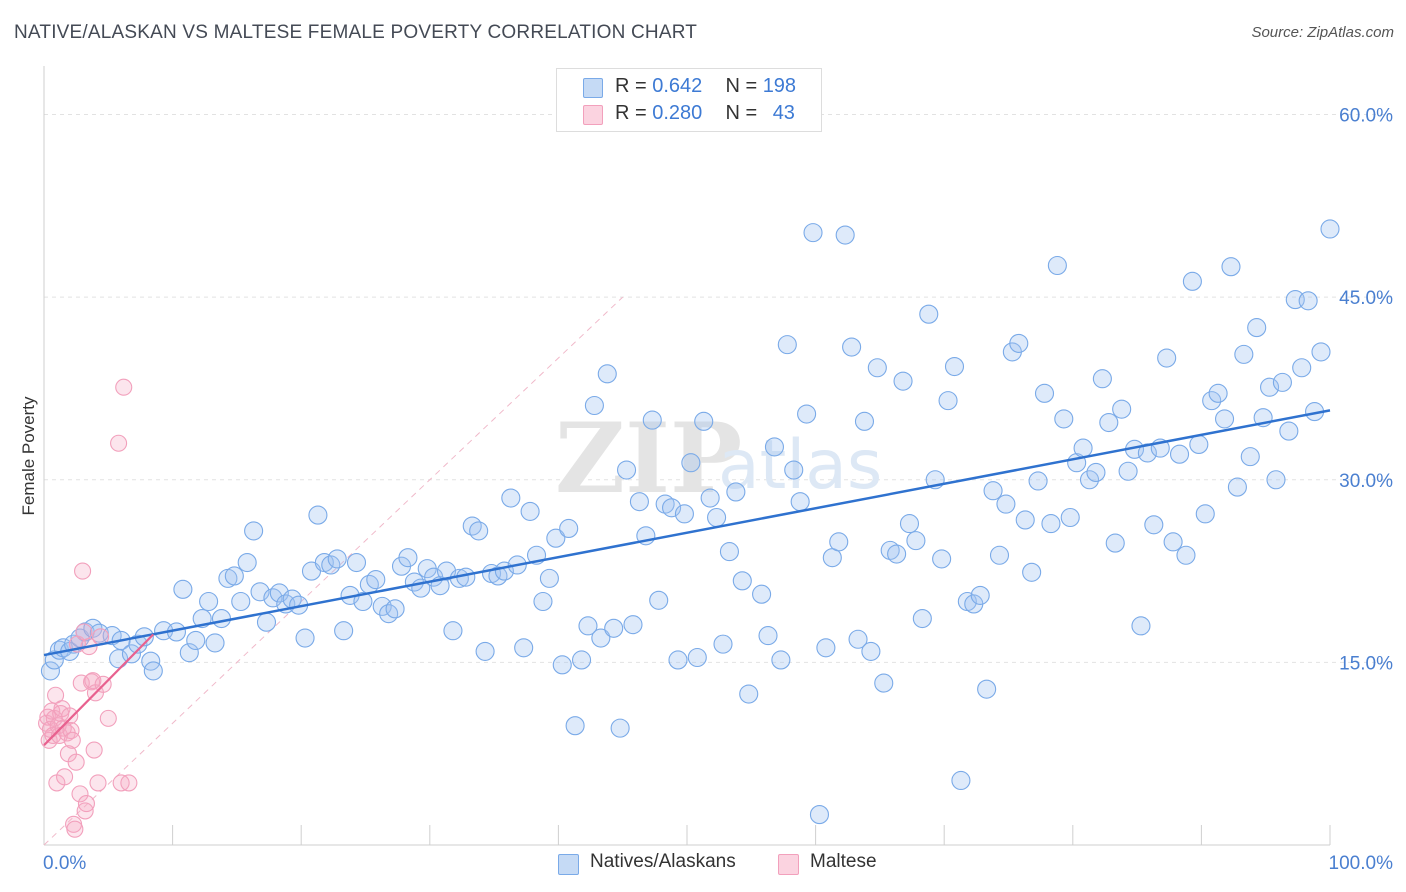 The height and width of the screenshot is (892, 1406). What do you see at coordinates (779, 86) in the screenshot?
I see `legend-n-value: 198` at bounding box center [779, 86].